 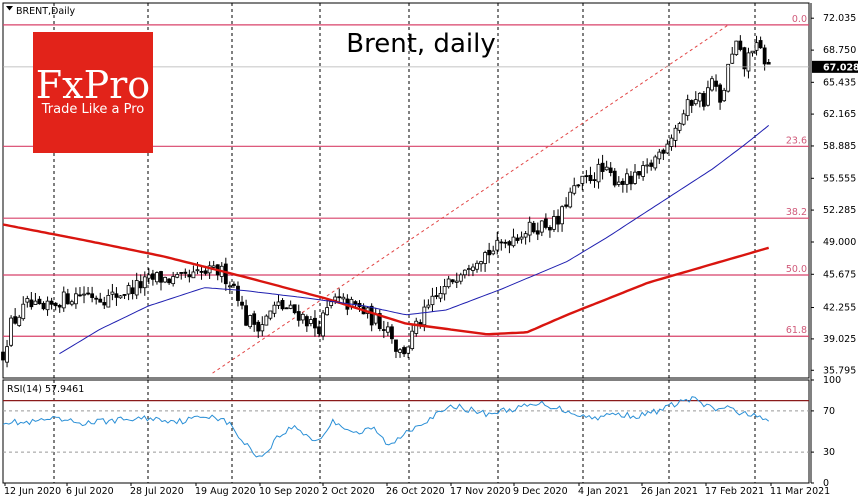 What do you see at coordinates (9, 8) in the screenshot?
I see `symbol-dropdown-icon` at bounding box center [9, 8].